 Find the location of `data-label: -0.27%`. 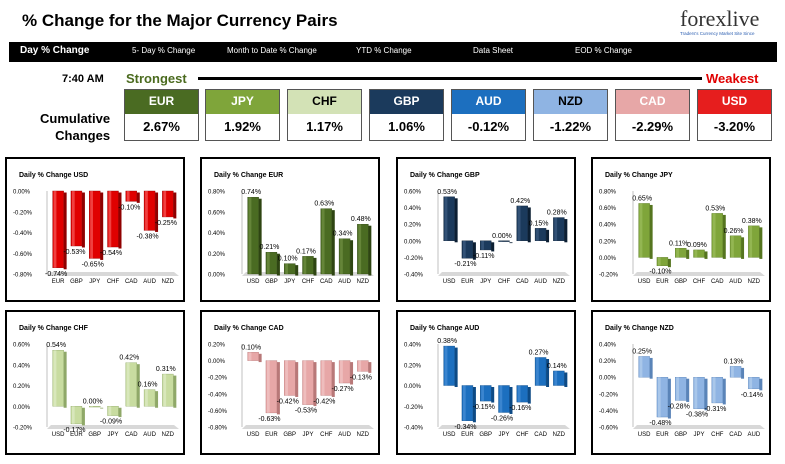

data-label: -0.27% is located at coordinates (342, 389).